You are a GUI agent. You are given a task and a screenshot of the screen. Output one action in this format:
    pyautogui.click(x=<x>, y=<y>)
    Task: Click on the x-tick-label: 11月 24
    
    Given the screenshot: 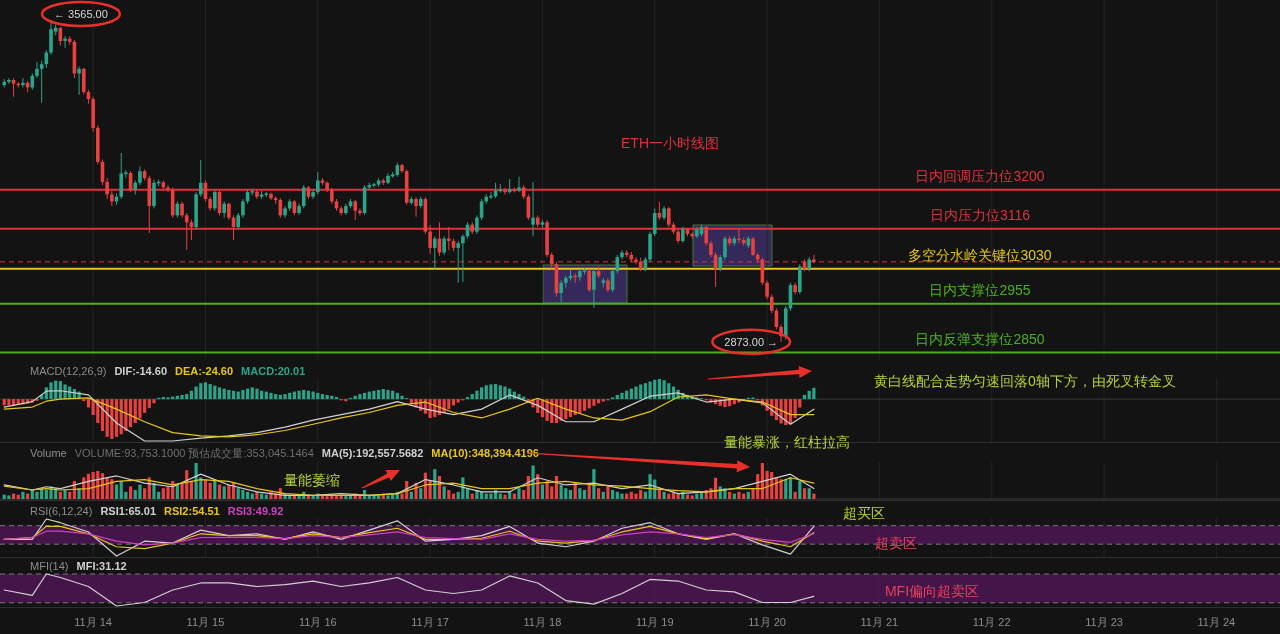 What is the action you would take?
    pyautogui.click(x=1216, y=622)
    